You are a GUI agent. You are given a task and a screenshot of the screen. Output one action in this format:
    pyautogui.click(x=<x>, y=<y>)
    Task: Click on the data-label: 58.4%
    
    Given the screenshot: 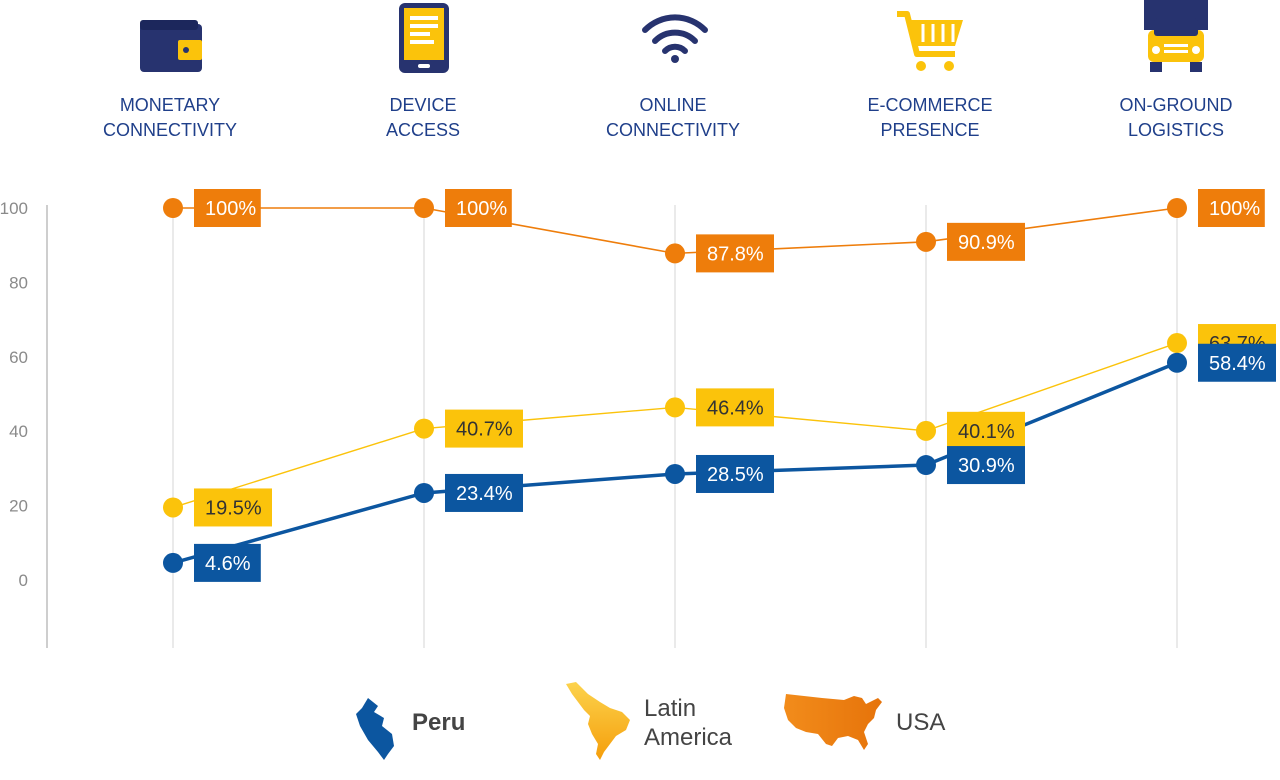 What is the action you would take?
    pyautogui.click(x=1237, y=362)
    